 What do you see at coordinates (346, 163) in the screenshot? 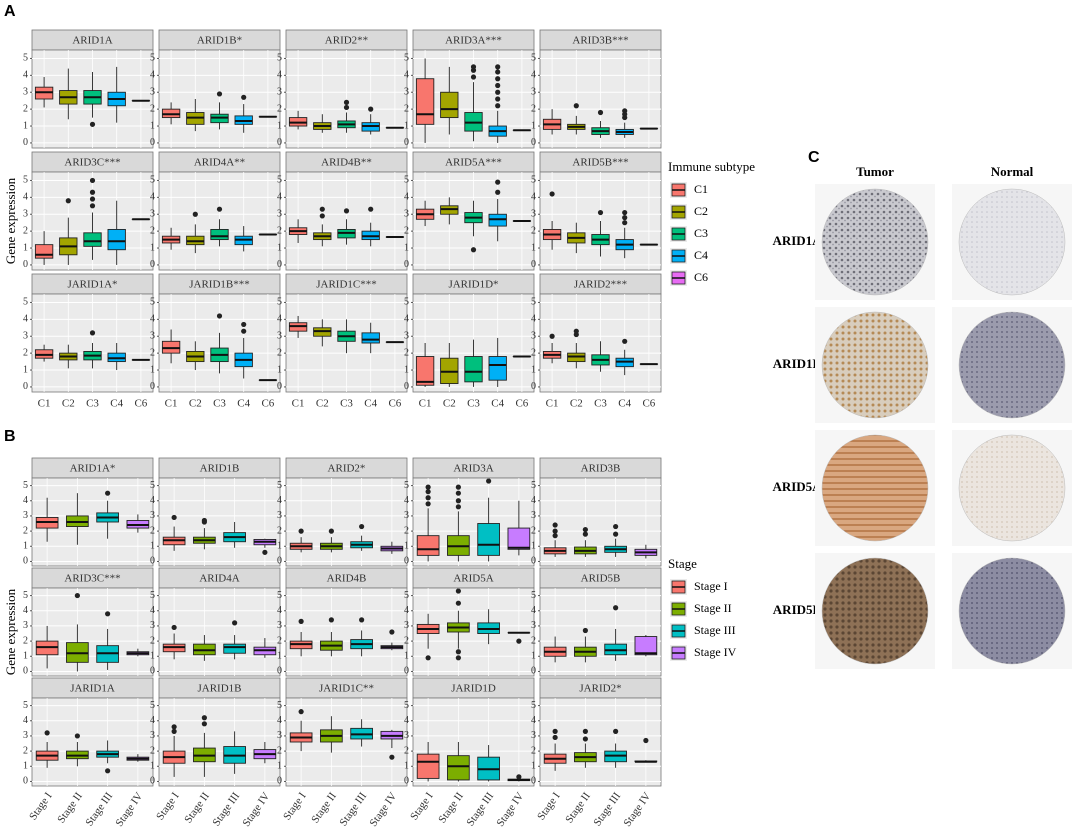
I see `panel-title: ARID4B**` at bounding box center [346, 163].